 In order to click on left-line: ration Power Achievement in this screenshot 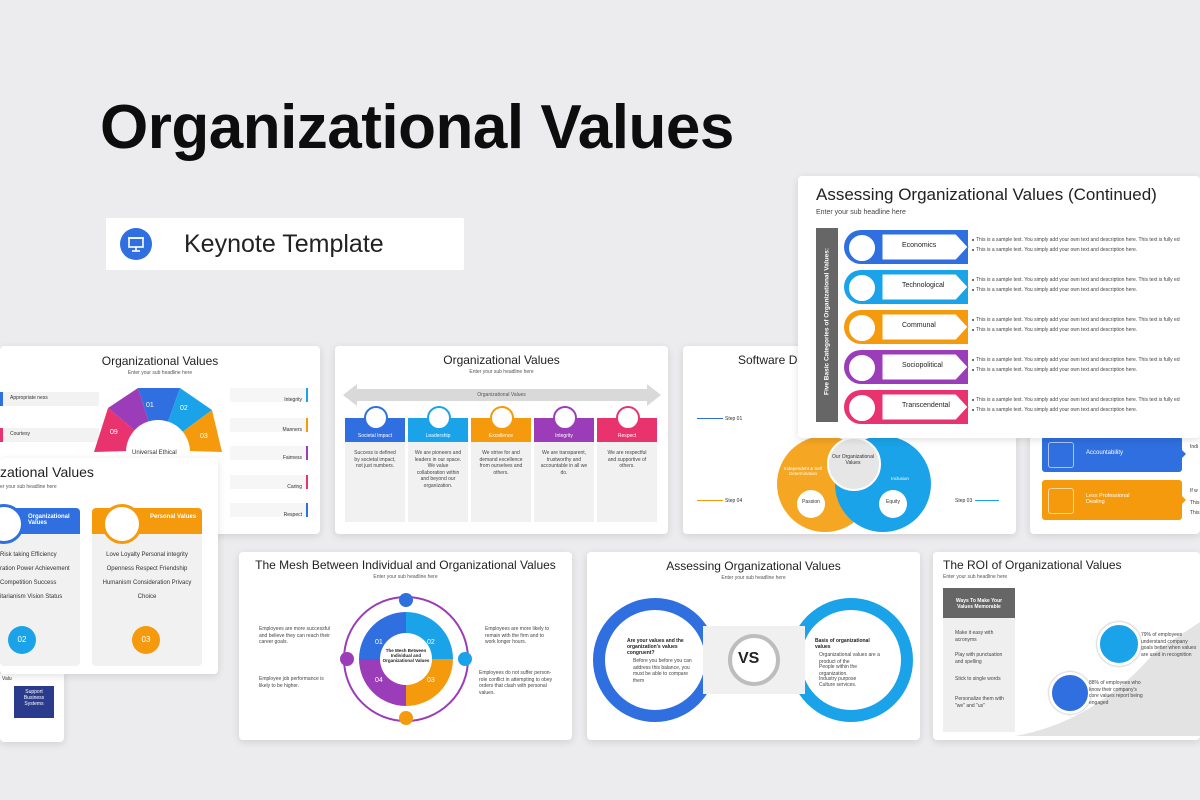, I will do `click(35, 569)`.